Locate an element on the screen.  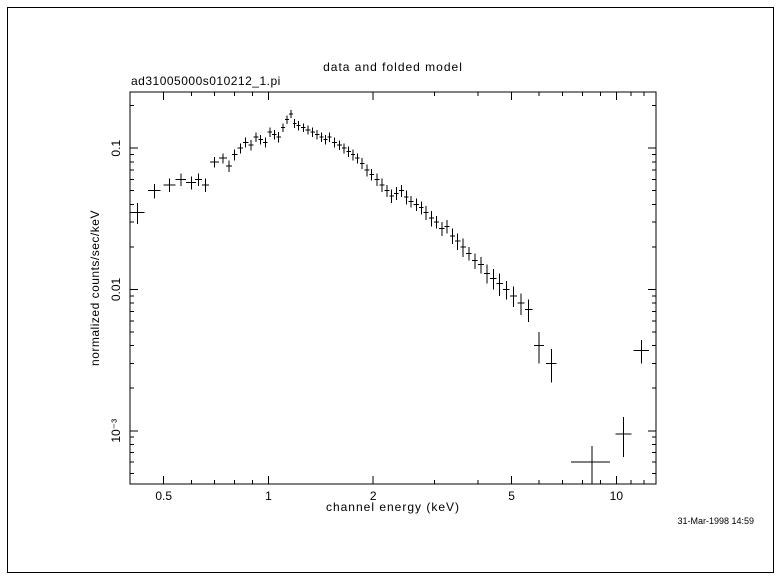
x-axis-label: channel energy (keV) is located at coordinates (393, 507).